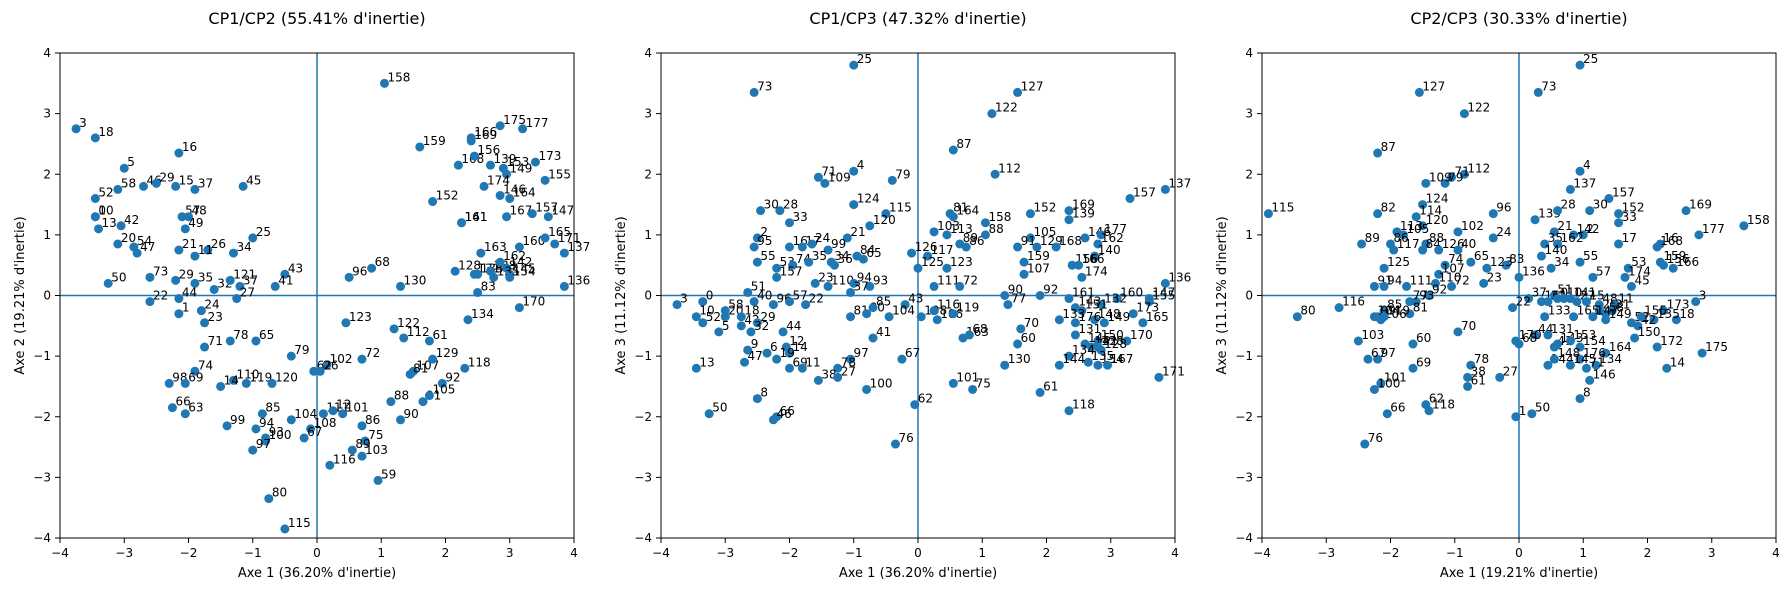 The height and width of the screenshot is (590, 1790). Describe the element at coordinates (186, 180) in the screenshot. I see `point-label: 15` at that location.